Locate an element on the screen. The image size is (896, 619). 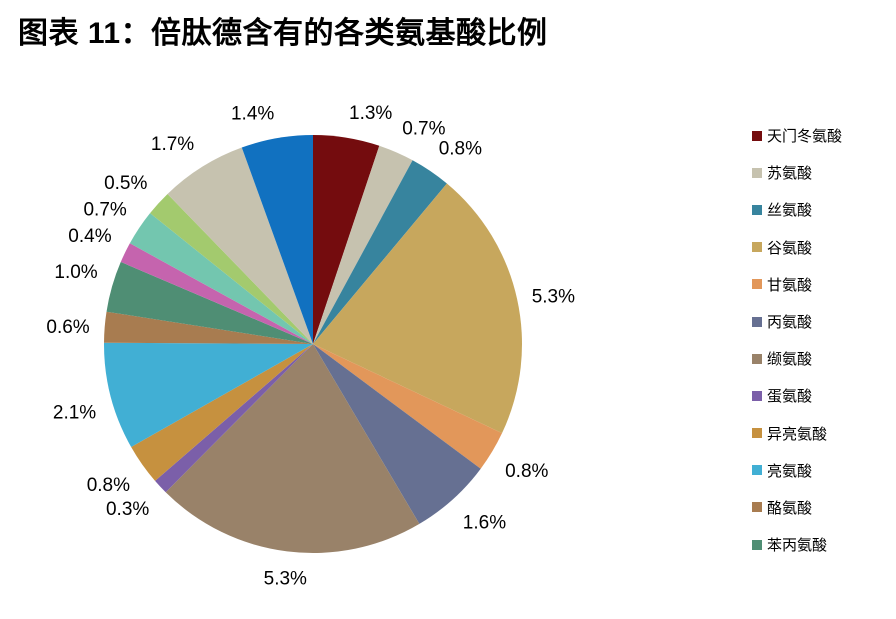
legend-label: 丙氨酸 is located at coordinates (790, 323).